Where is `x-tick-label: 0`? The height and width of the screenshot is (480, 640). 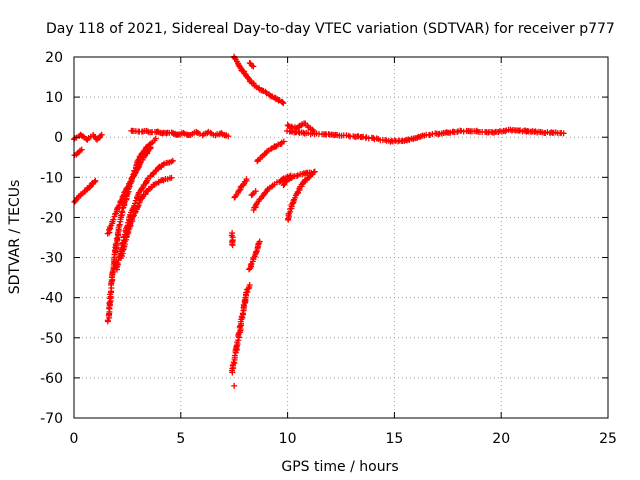 x-tick-label: 0 is located at coordinates (74, 439).